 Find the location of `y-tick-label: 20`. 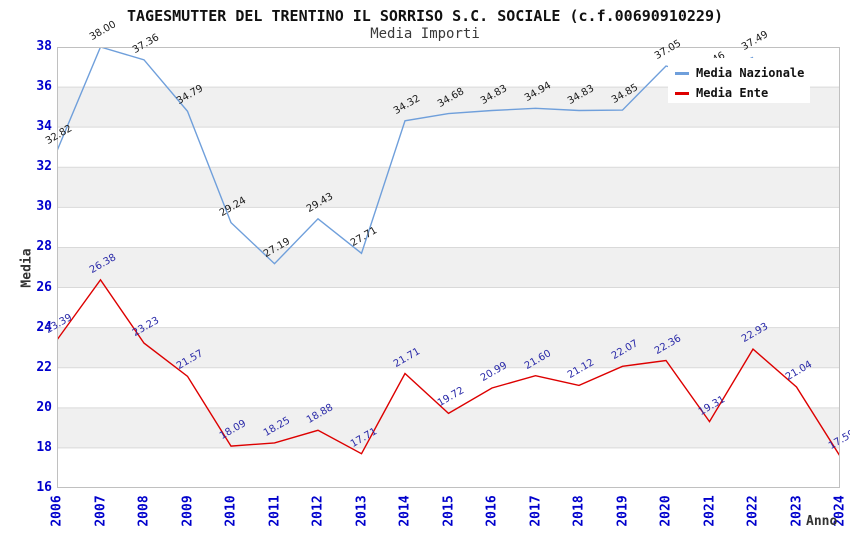

y-tick-label: 20 is located at coordinates (44, 407).